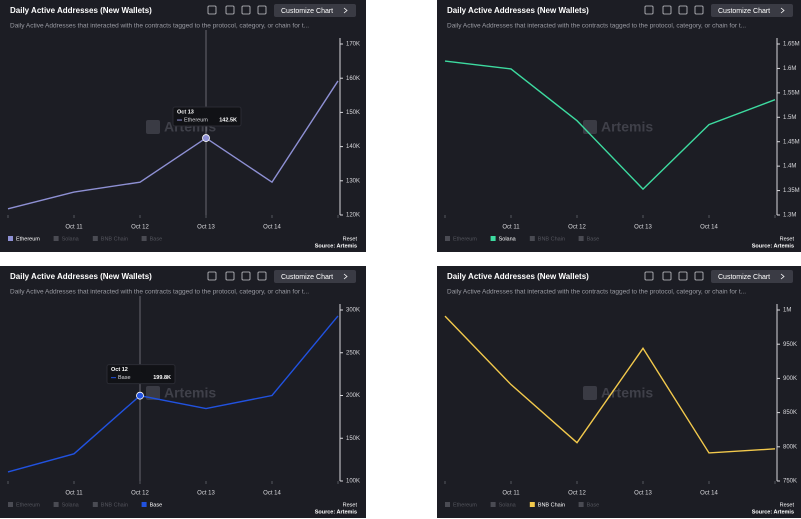 The height and width of the screenshot is (519, 801). I want to click on y-tick-label: 1.35M, so click(791, 191).